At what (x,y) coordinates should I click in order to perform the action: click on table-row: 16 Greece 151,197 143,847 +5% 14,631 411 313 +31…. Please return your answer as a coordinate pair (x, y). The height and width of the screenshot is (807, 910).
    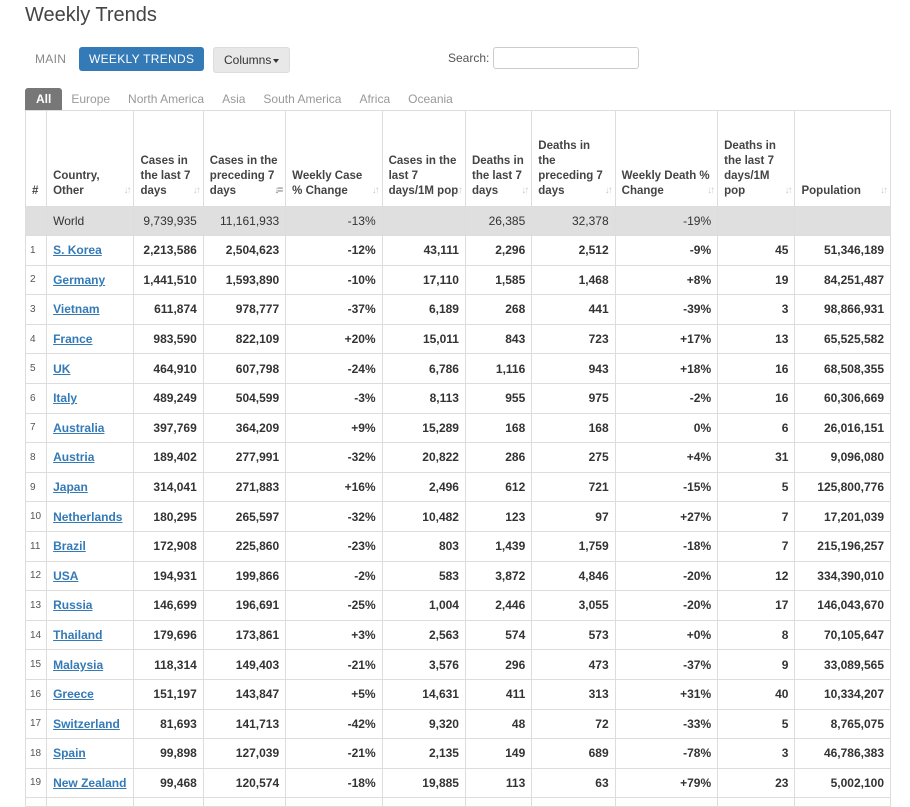
    Looking at the image, I should click on (457, 694).